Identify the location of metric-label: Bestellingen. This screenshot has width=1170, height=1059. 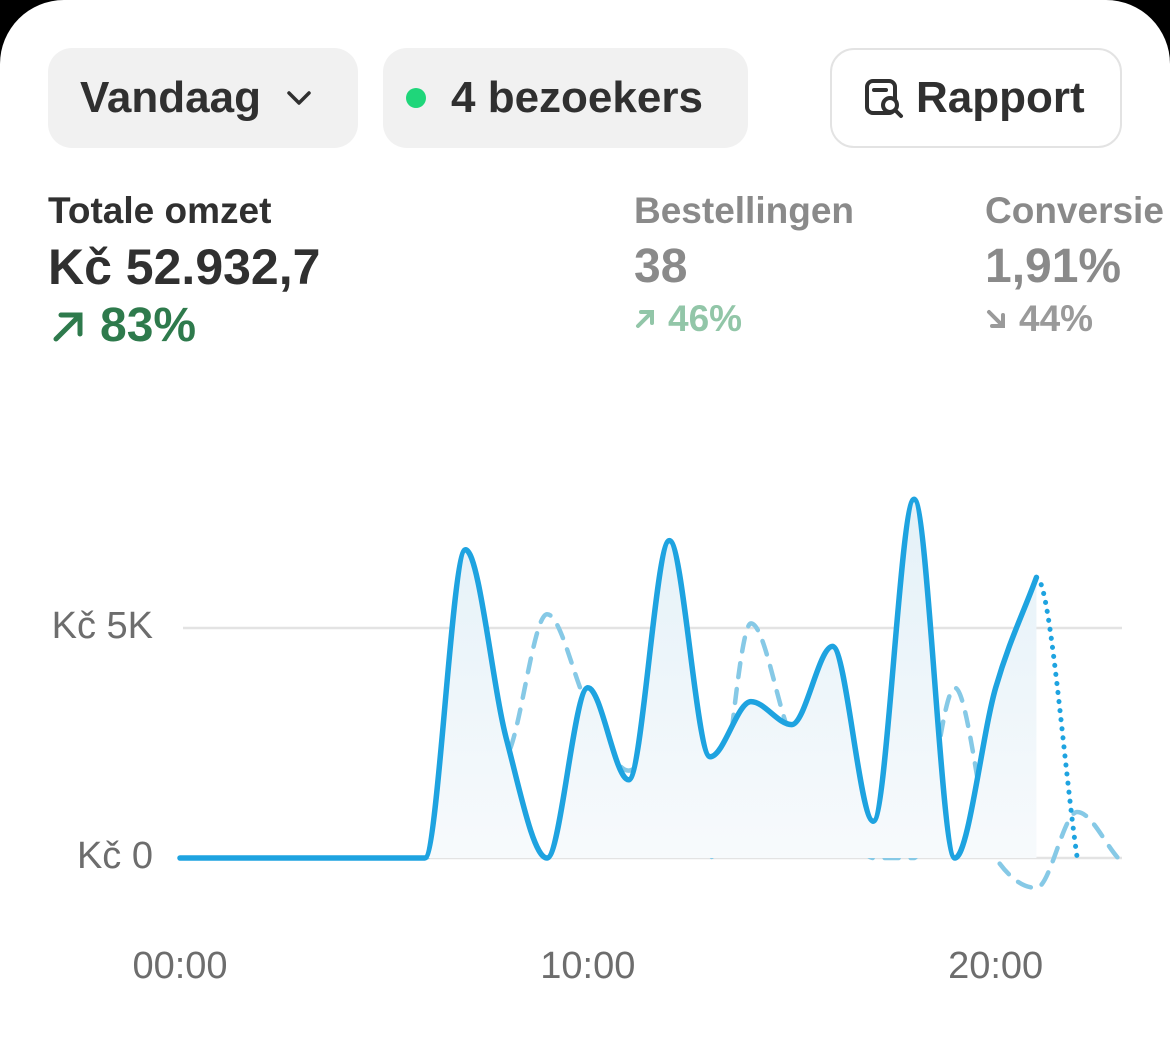
(744, 210).